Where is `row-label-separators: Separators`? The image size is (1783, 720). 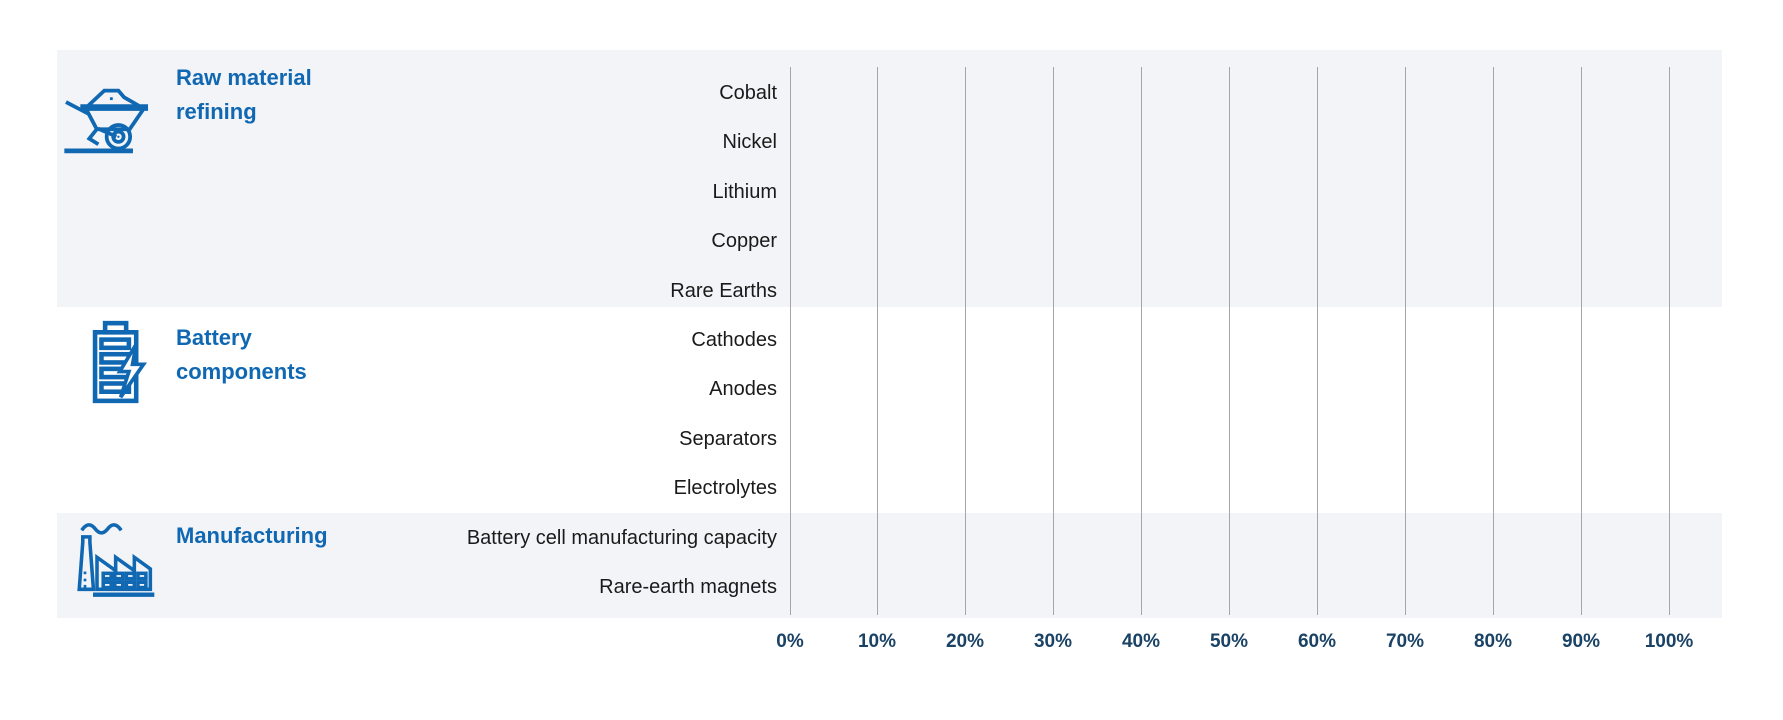
row-label-separators: Separators is located at coordinates (728, 439).